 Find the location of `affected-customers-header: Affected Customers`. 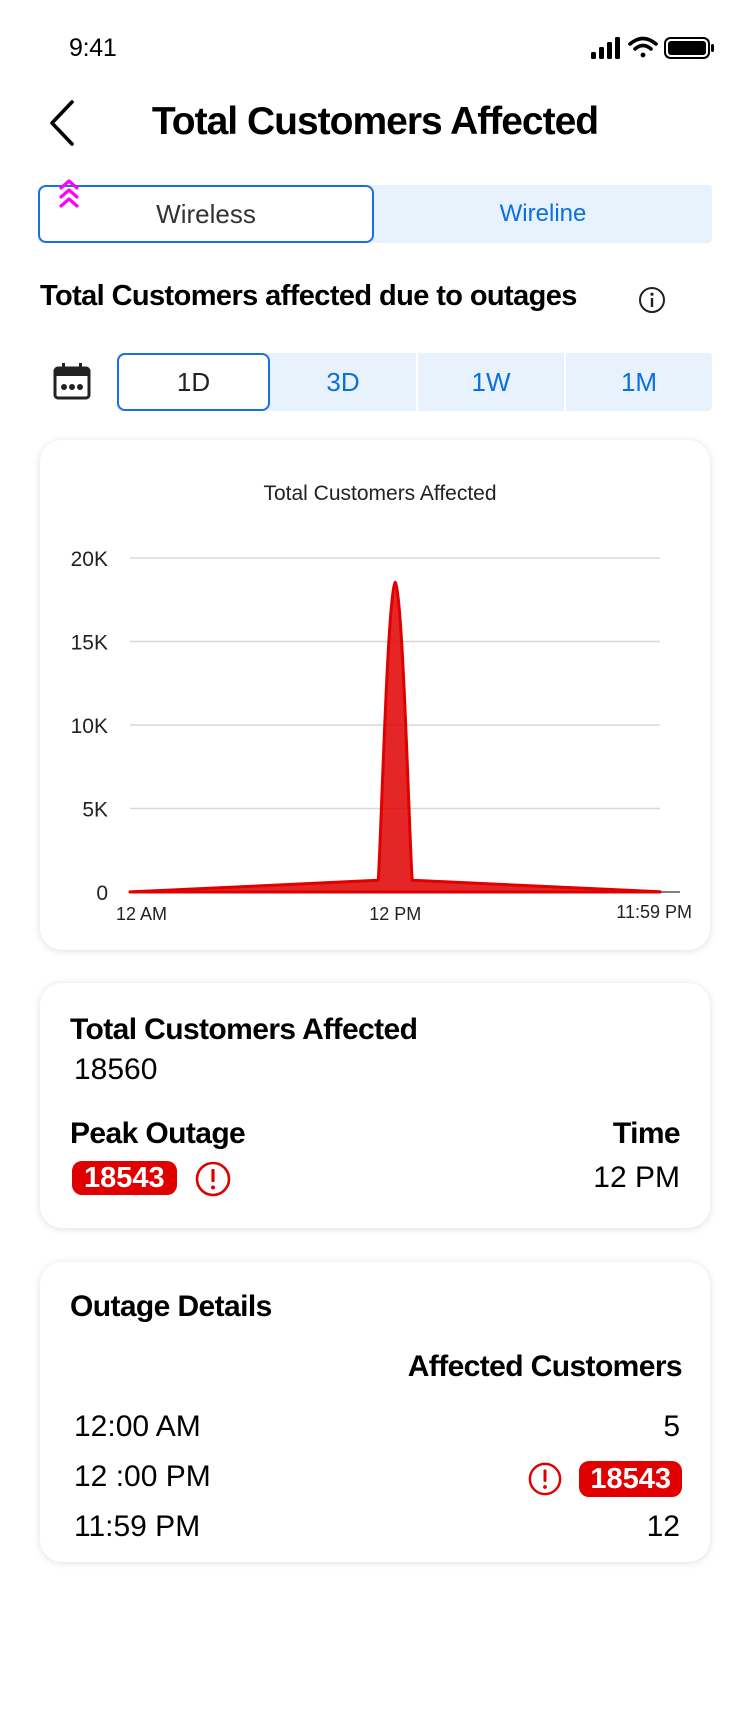

affected-customers-header: Affected Customers is located at coordinates (545, 1366).